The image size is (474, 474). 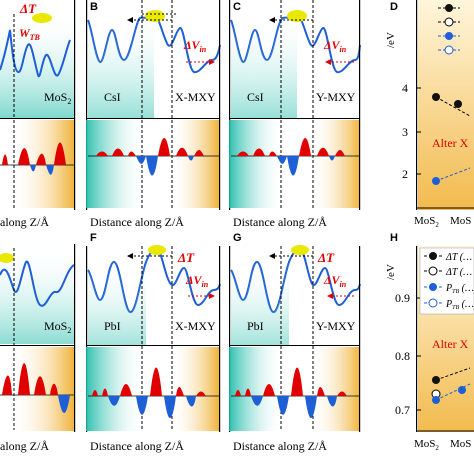 I want to click on panel-g: G ΔT ΔVin PbI Y-MXY Distance along Z/Å, so click(x=295, y=342).